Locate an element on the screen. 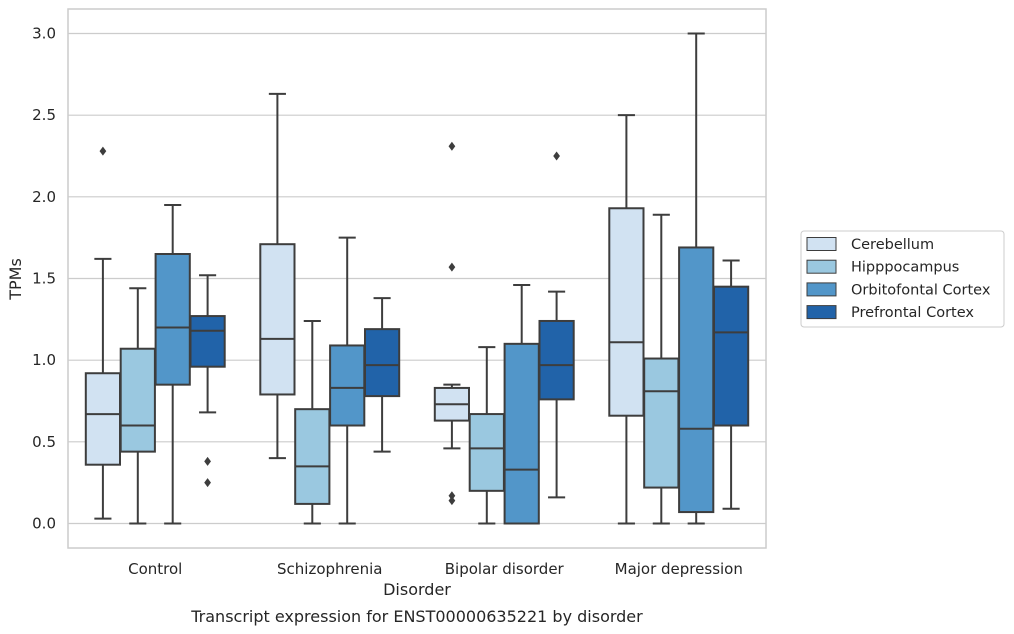  y-tick-label: 3.0 is located at coordinates (44, 34).